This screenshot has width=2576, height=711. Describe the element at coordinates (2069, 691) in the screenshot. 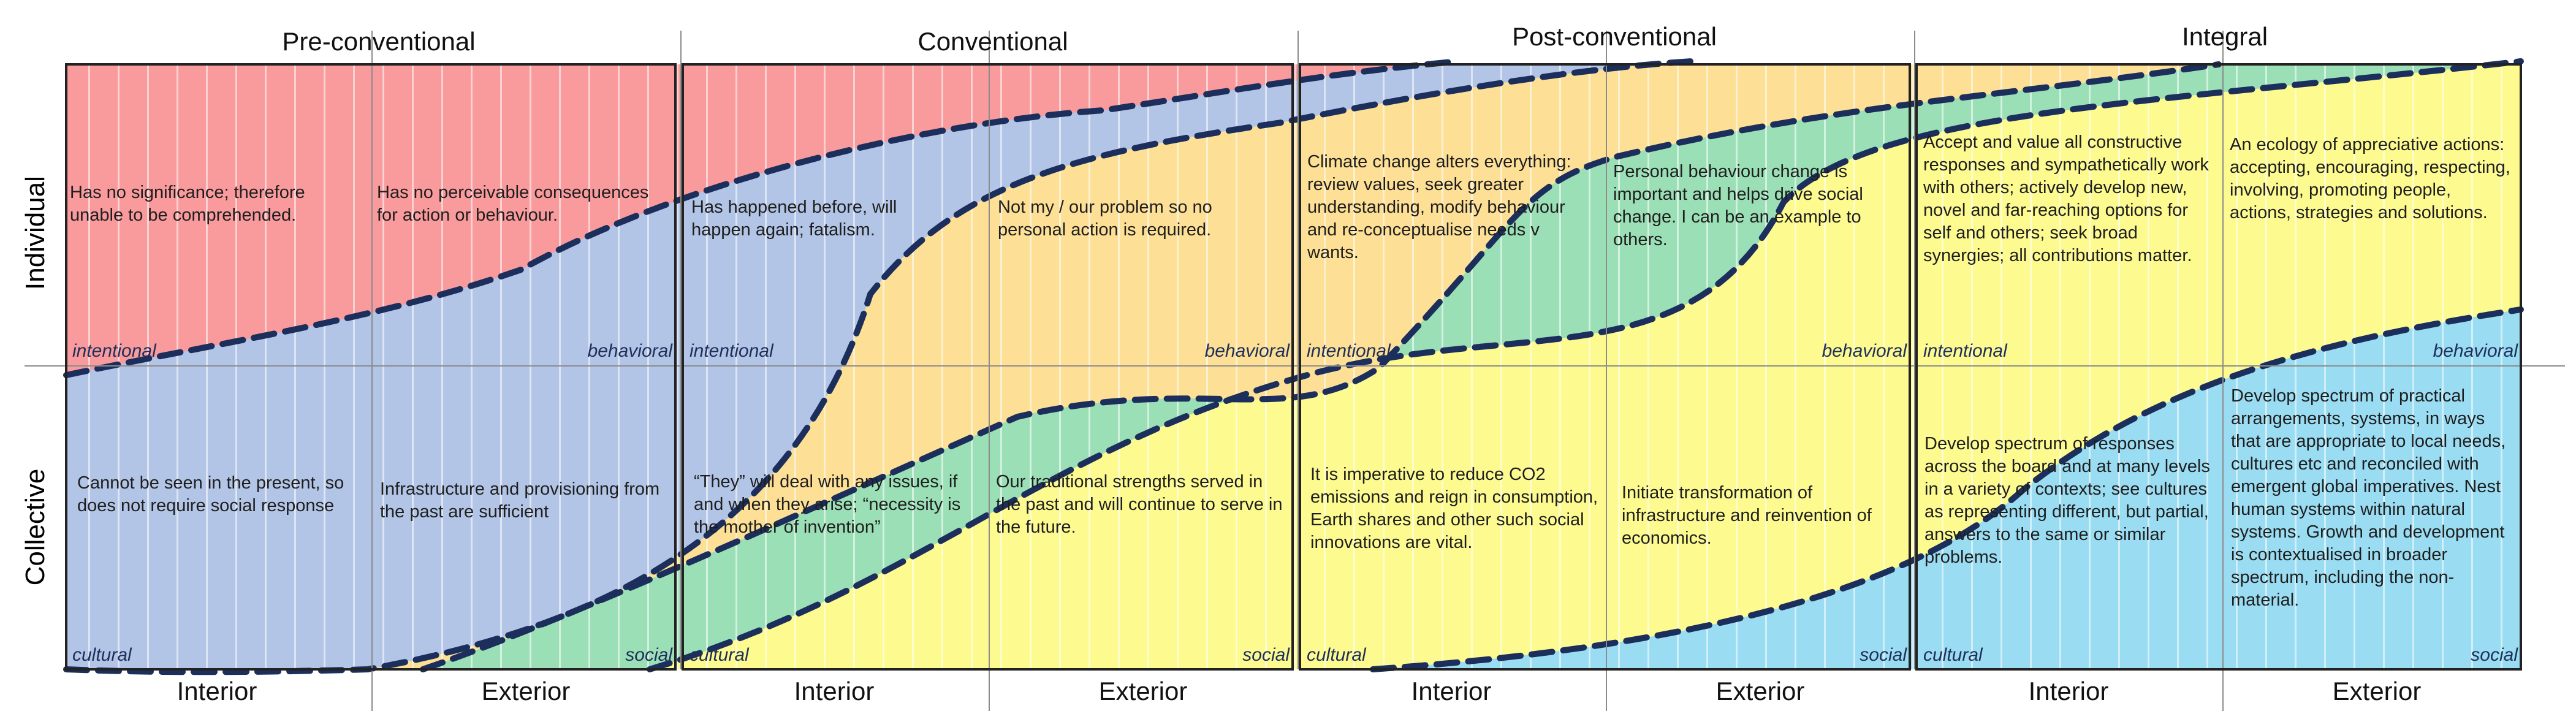

I see `column-label-interior-4: Interior` at that location.